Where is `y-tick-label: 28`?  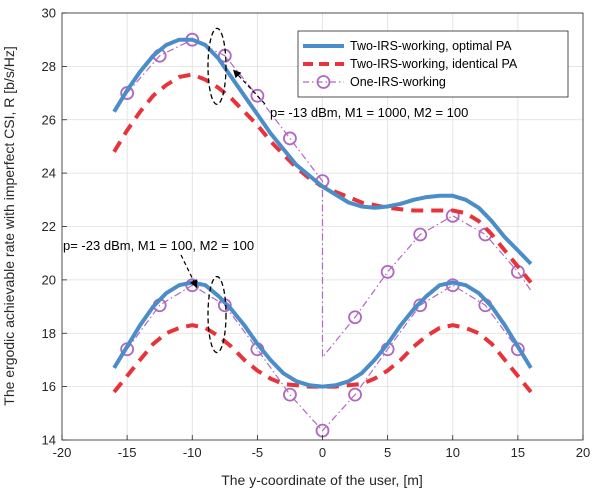
y-tick-label: 28 is located at coordinates (49, 66).